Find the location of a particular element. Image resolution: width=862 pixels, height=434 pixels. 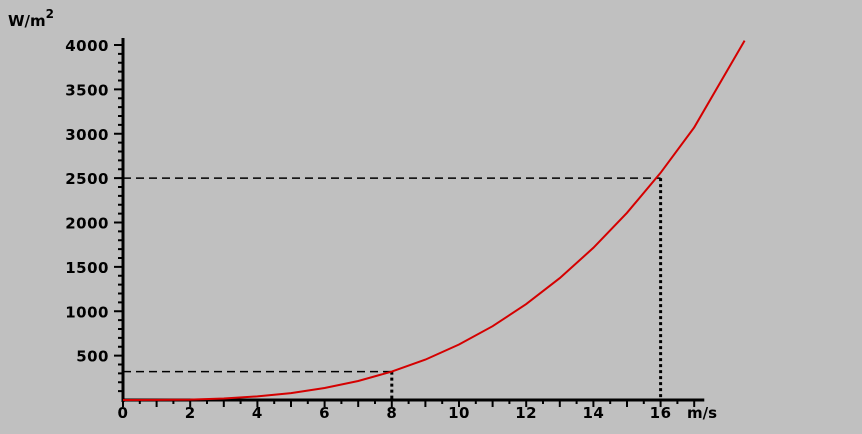

y-tick-label: 3000 is located at coordinates (87, 135).